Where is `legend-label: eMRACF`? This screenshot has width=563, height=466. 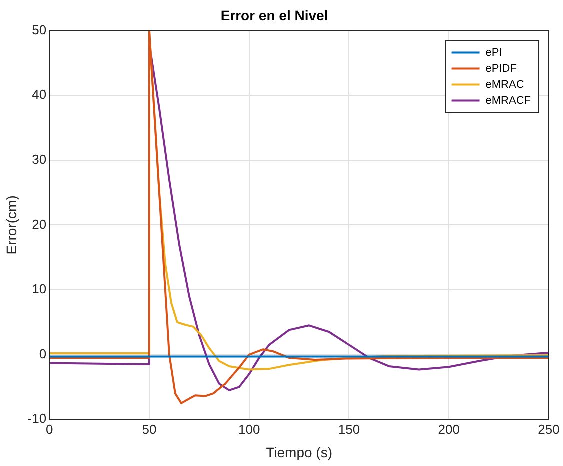 legend-label: eMRACF is located at coordinates (509, 100).